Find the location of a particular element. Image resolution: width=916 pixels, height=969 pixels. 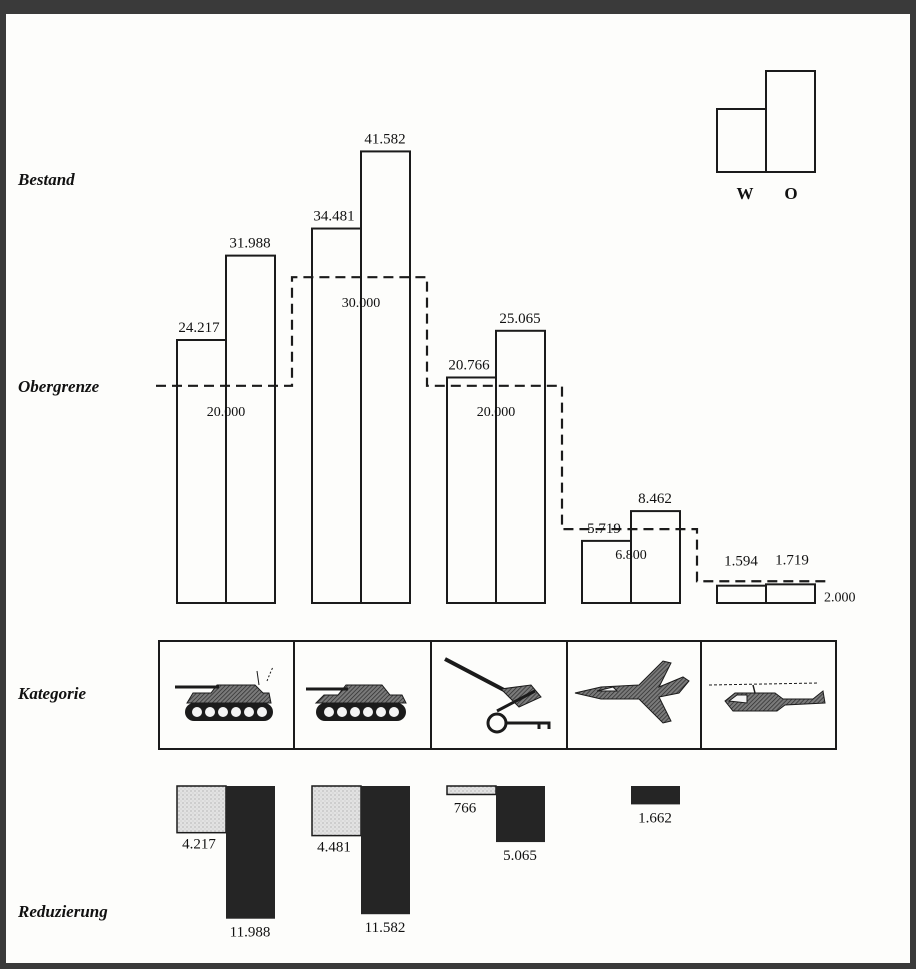

reduction-west-label-2: 766 is located at coordinates (465, 808).